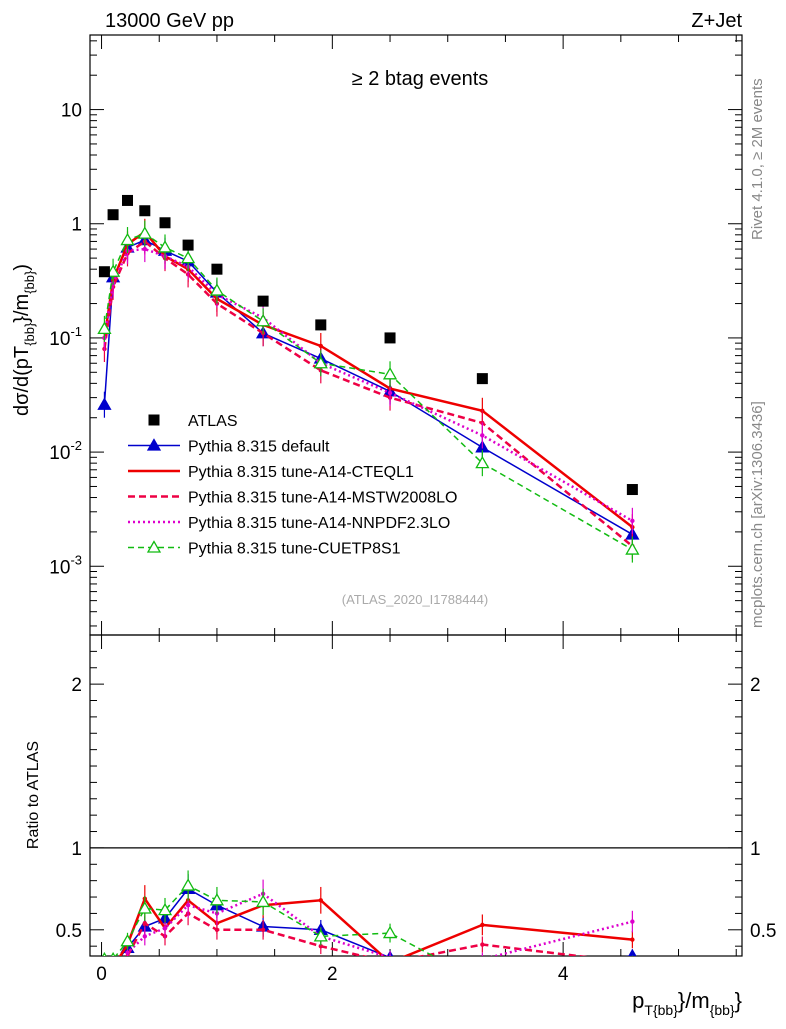 This screenshot has width=786, height=1029. What do you see at coordinates (563, 974) in the screenshot?
I see `x-tick-label: 4` at bounding box center [563, 974].